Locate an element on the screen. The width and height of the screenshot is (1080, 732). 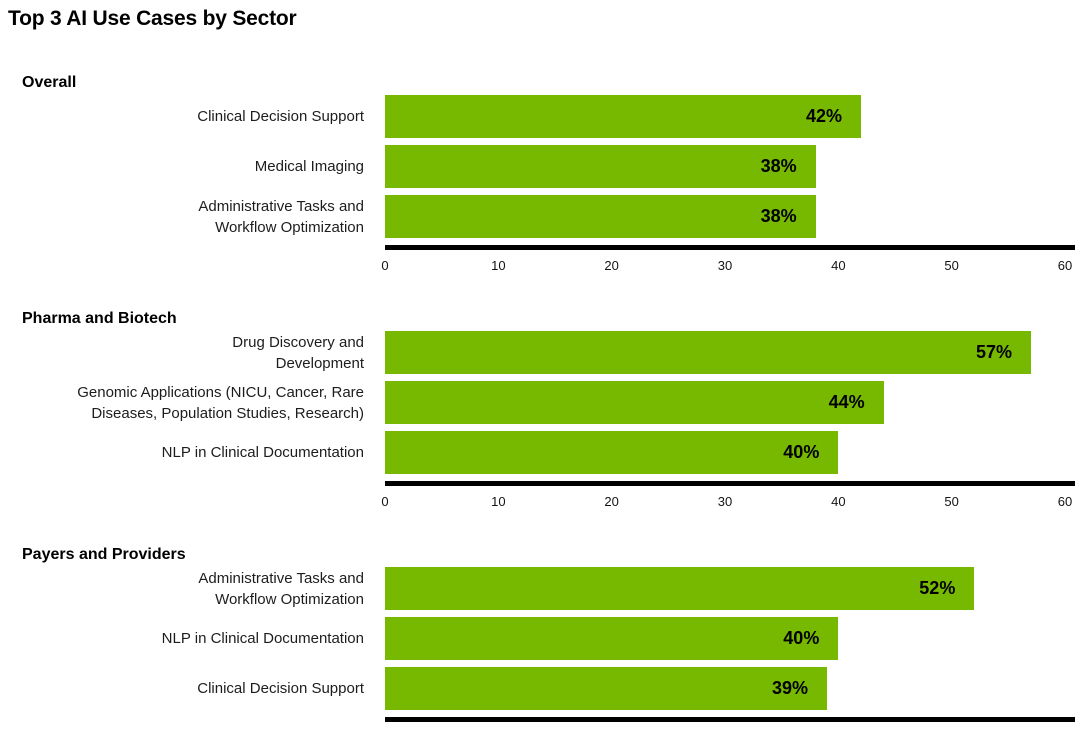
bar-row: Drug Discovery and Development 57% is located at coordinates (540, 352).